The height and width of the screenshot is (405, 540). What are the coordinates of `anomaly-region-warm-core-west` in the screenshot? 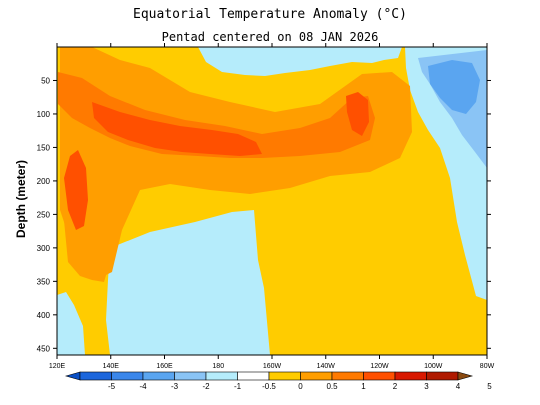 It's located at (76, 190).